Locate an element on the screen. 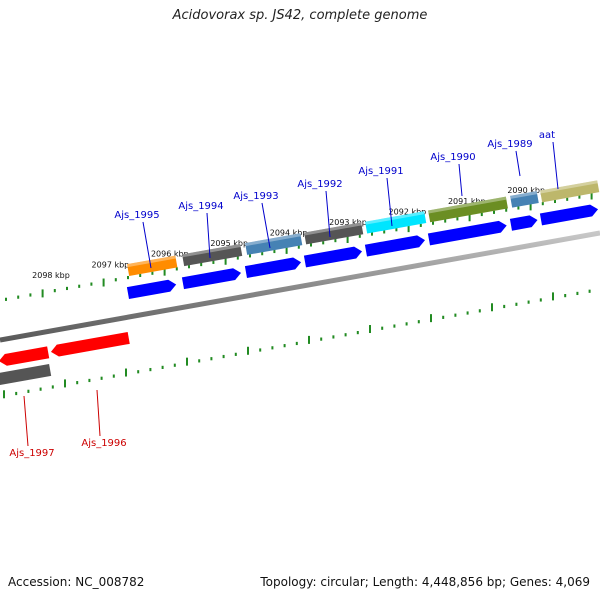 This screenshot has height=600, width=600. reverse-feature is located at coordinates (26, 374).